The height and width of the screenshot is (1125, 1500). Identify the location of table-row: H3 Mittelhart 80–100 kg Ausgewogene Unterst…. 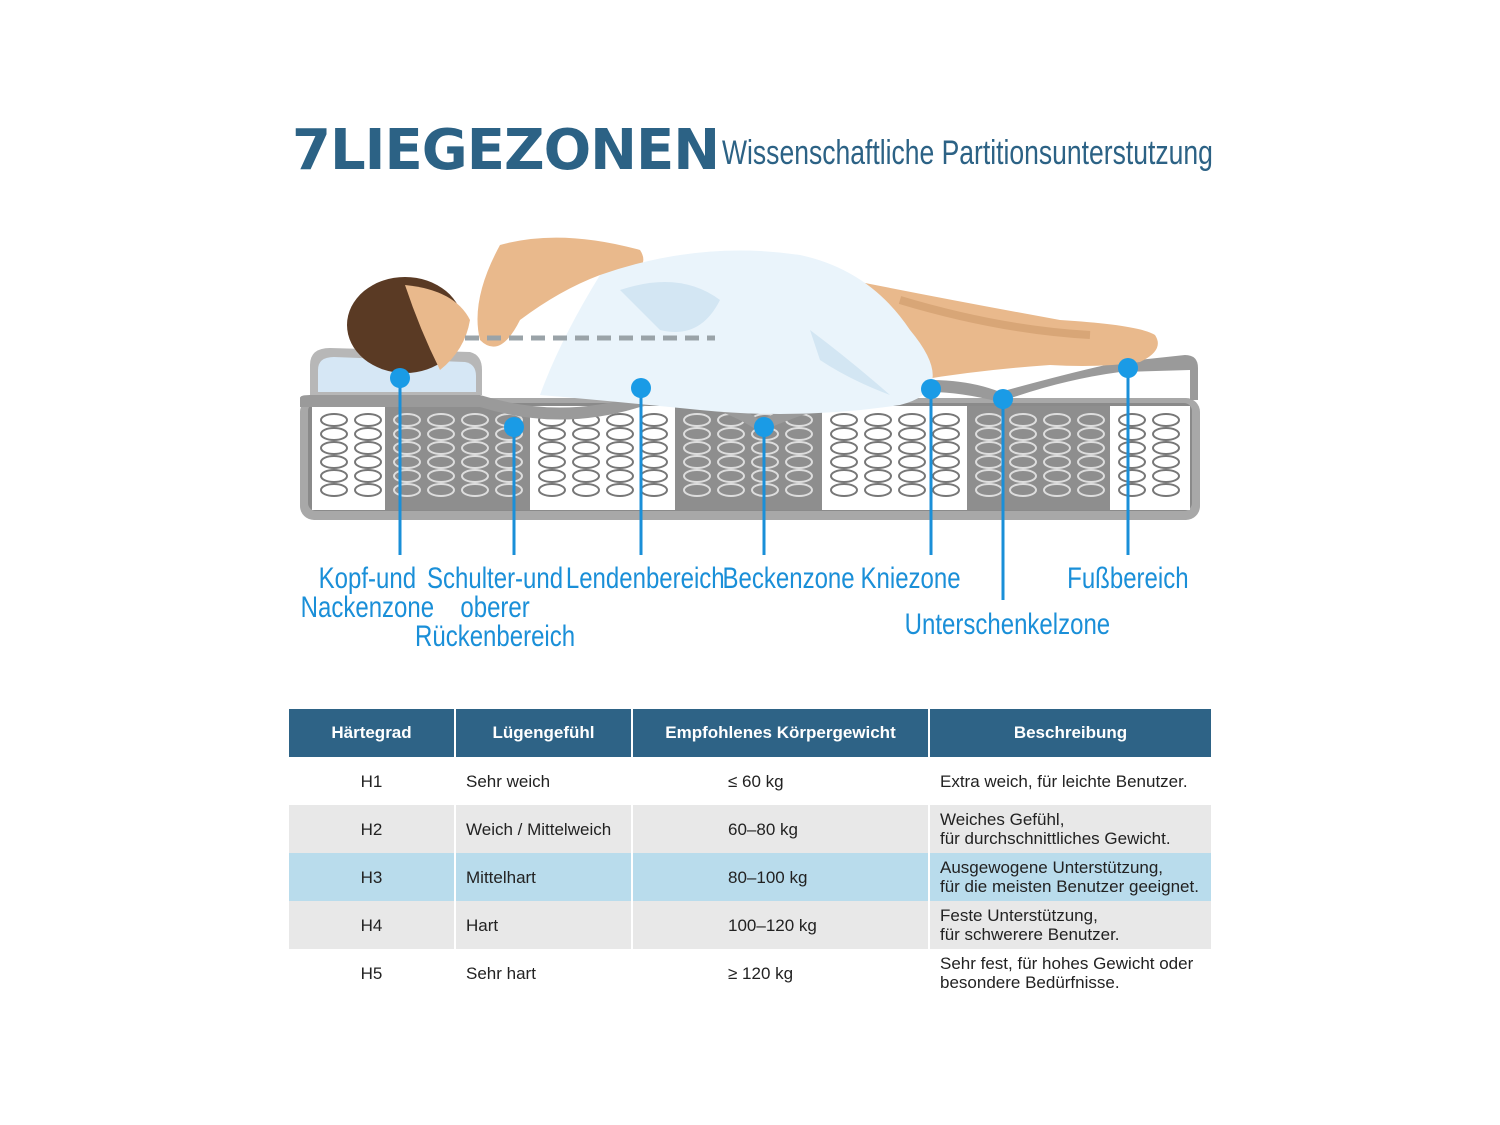
(750, 877).